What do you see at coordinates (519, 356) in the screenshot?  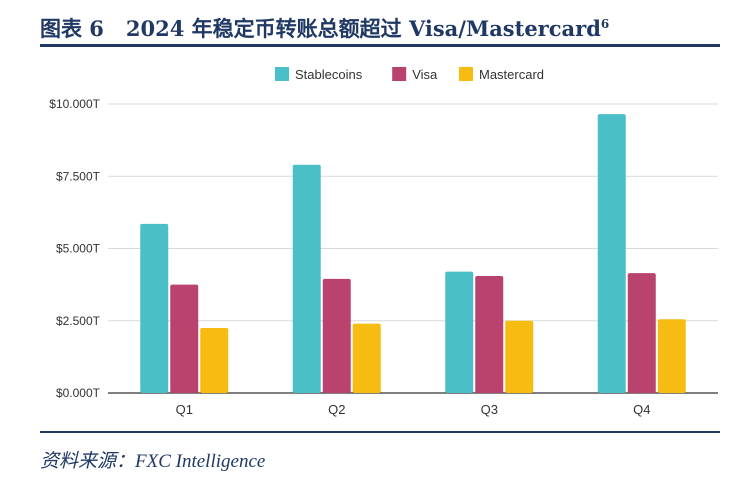 I see `bar-mastercard-q3` at bounding box center [519, 356].